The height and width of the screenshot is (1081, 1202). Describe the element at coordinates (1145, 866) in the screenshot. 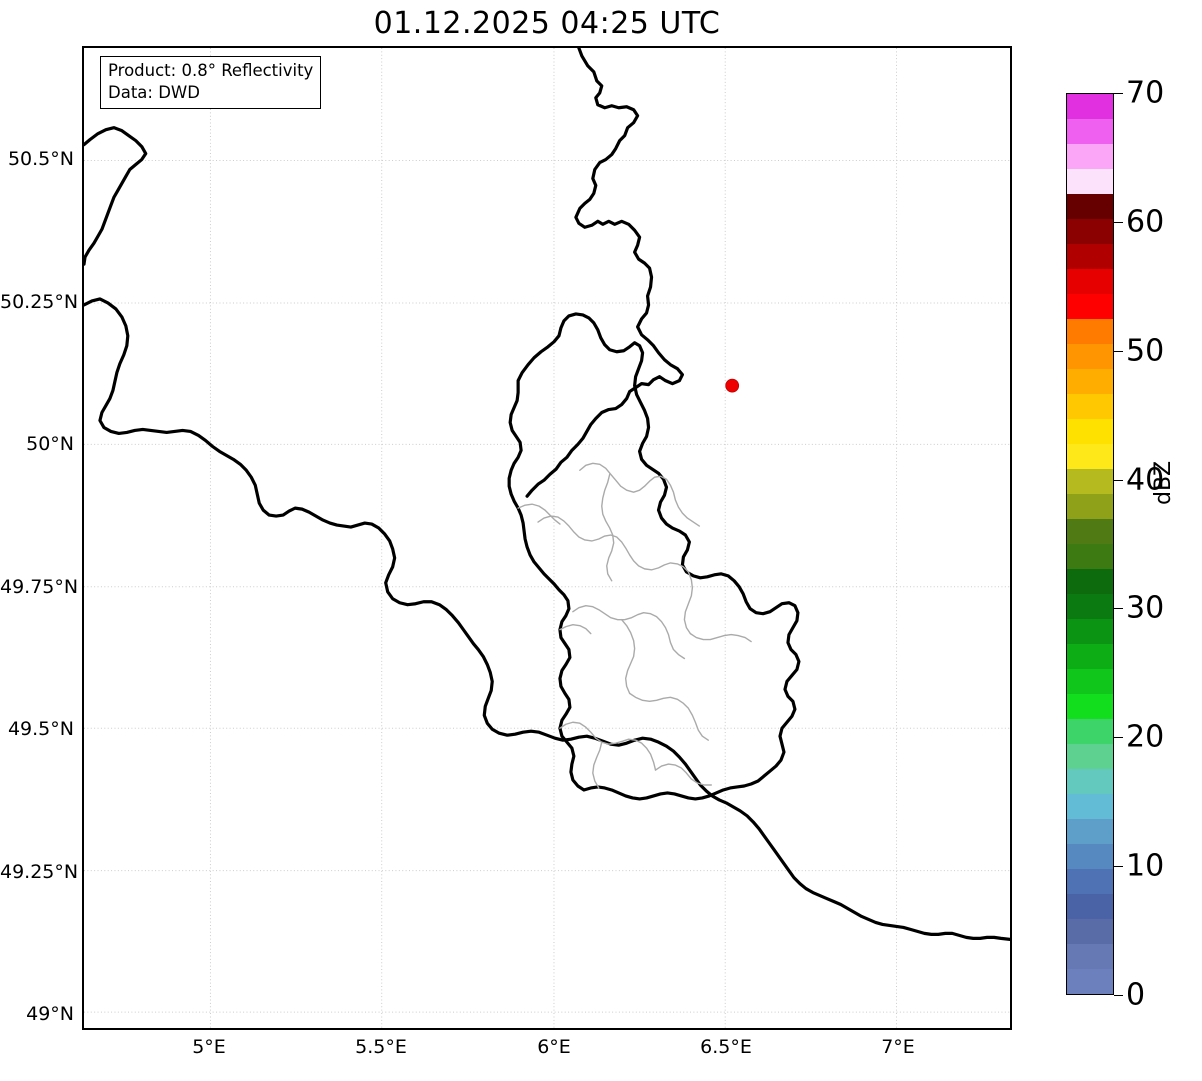

I see `colorbar-label-10: 10` at that location.